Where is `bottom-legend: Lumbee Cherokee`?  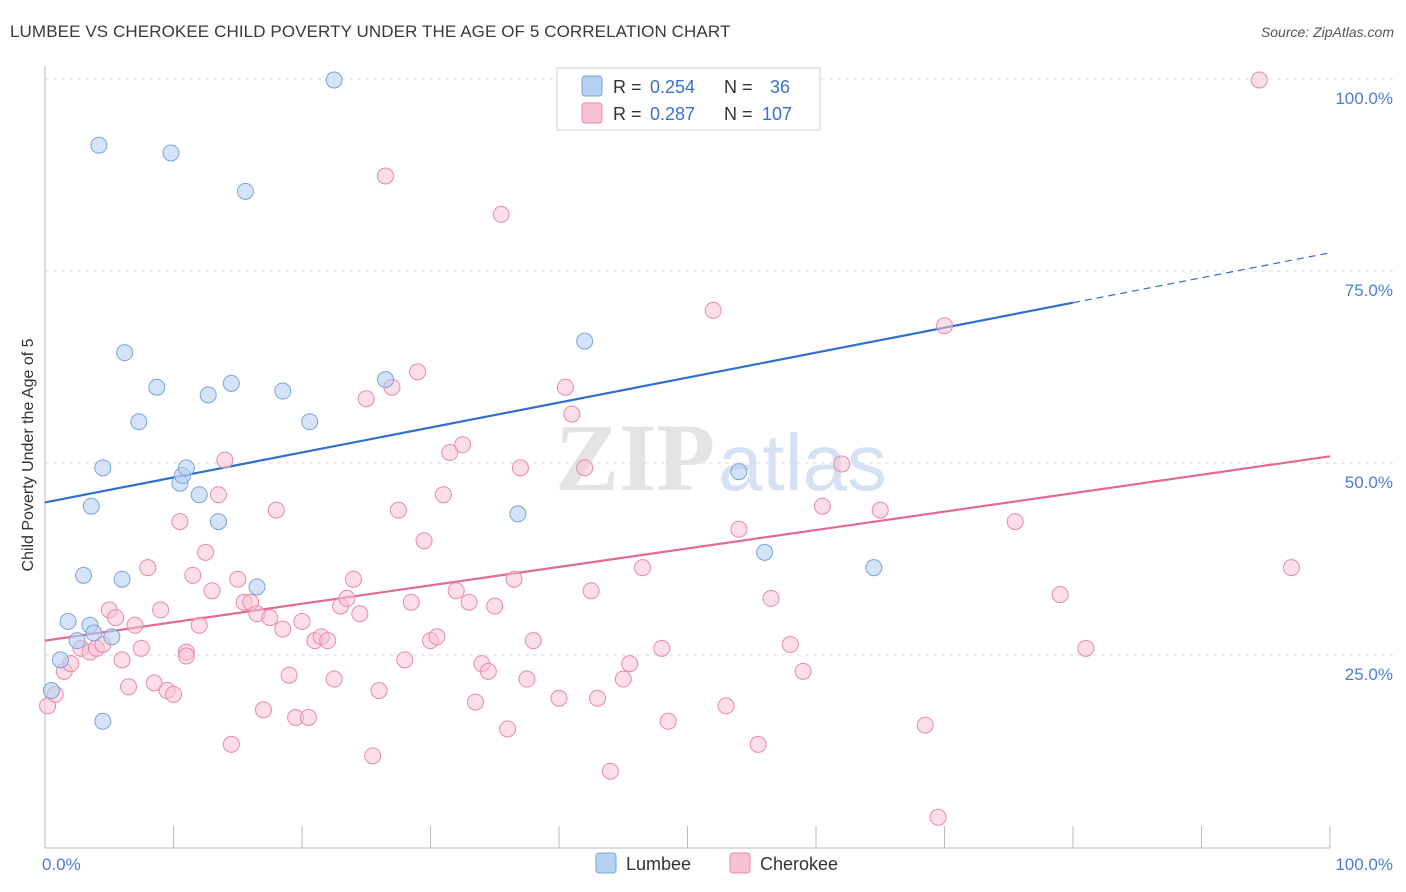 bottom-legend: Lumbee Cherokee is located at coordinates (716, 863).